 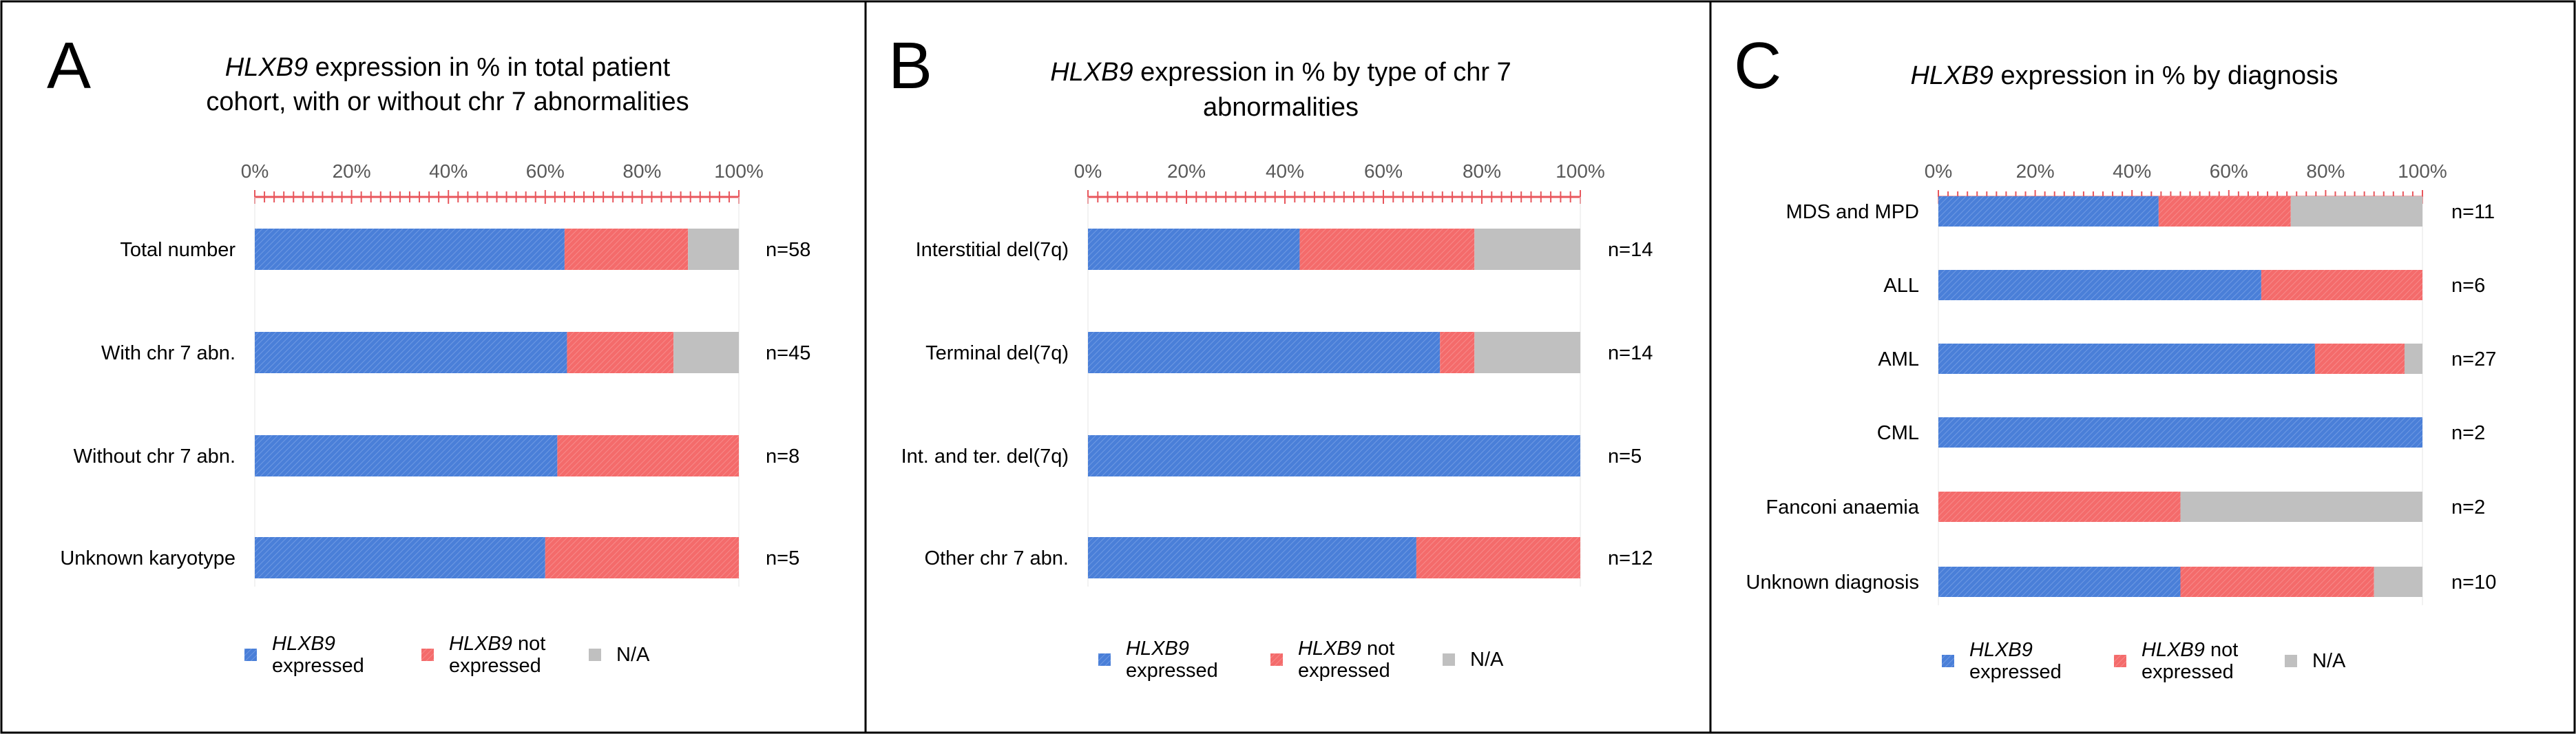 I want to click on n-label: n=14, so click(x=1630, y=250).